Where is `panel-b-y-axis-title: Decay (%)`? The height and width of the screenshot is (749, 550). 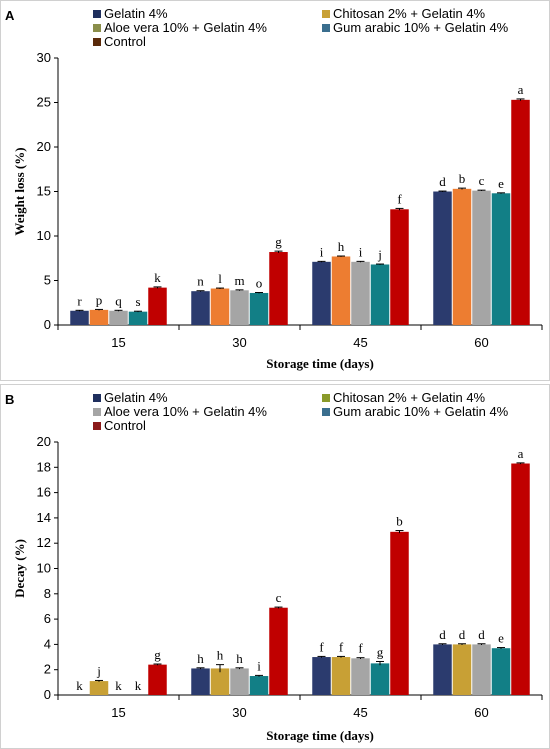
panel-b-y-axis-title: Decay (%) is located at coordinates (19, 568).